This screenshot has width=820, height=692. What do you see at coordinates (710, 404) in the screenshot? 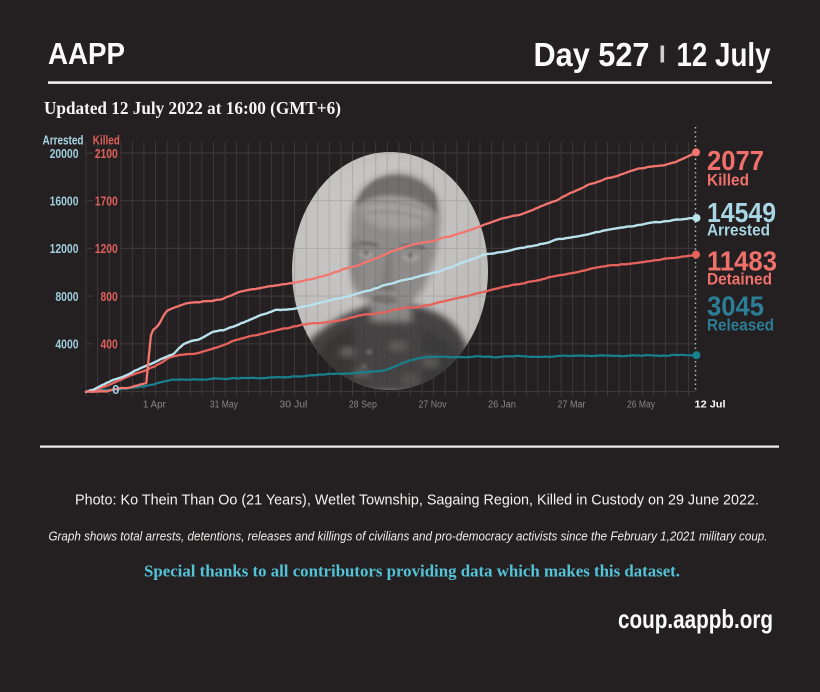
I see `svg-text: 12 Jul` at bounding box center [710, 404].